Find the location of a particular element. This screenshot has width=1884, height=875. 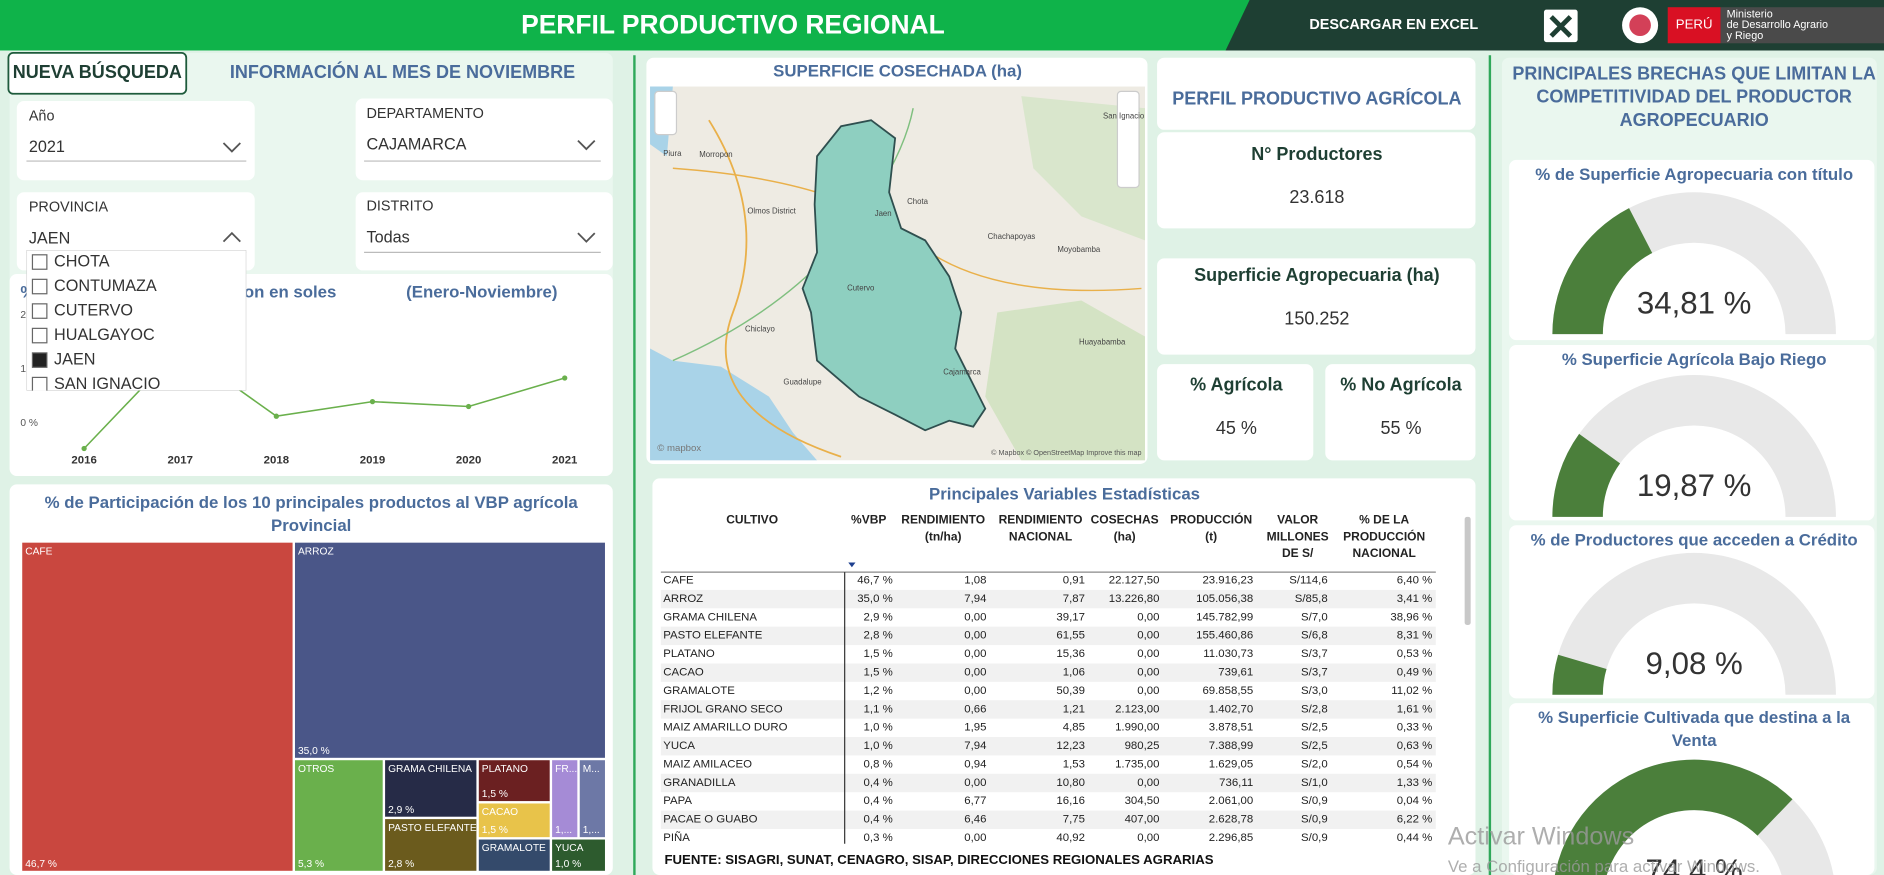

table-cell: 4,85 is located at coordinates (1074, 728).